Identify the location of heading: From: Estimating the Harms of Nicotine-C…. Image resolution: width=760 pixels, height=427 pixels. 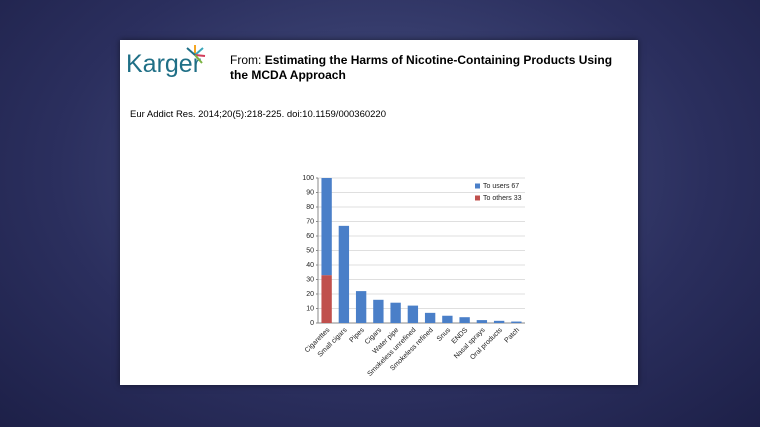
(430, 68).